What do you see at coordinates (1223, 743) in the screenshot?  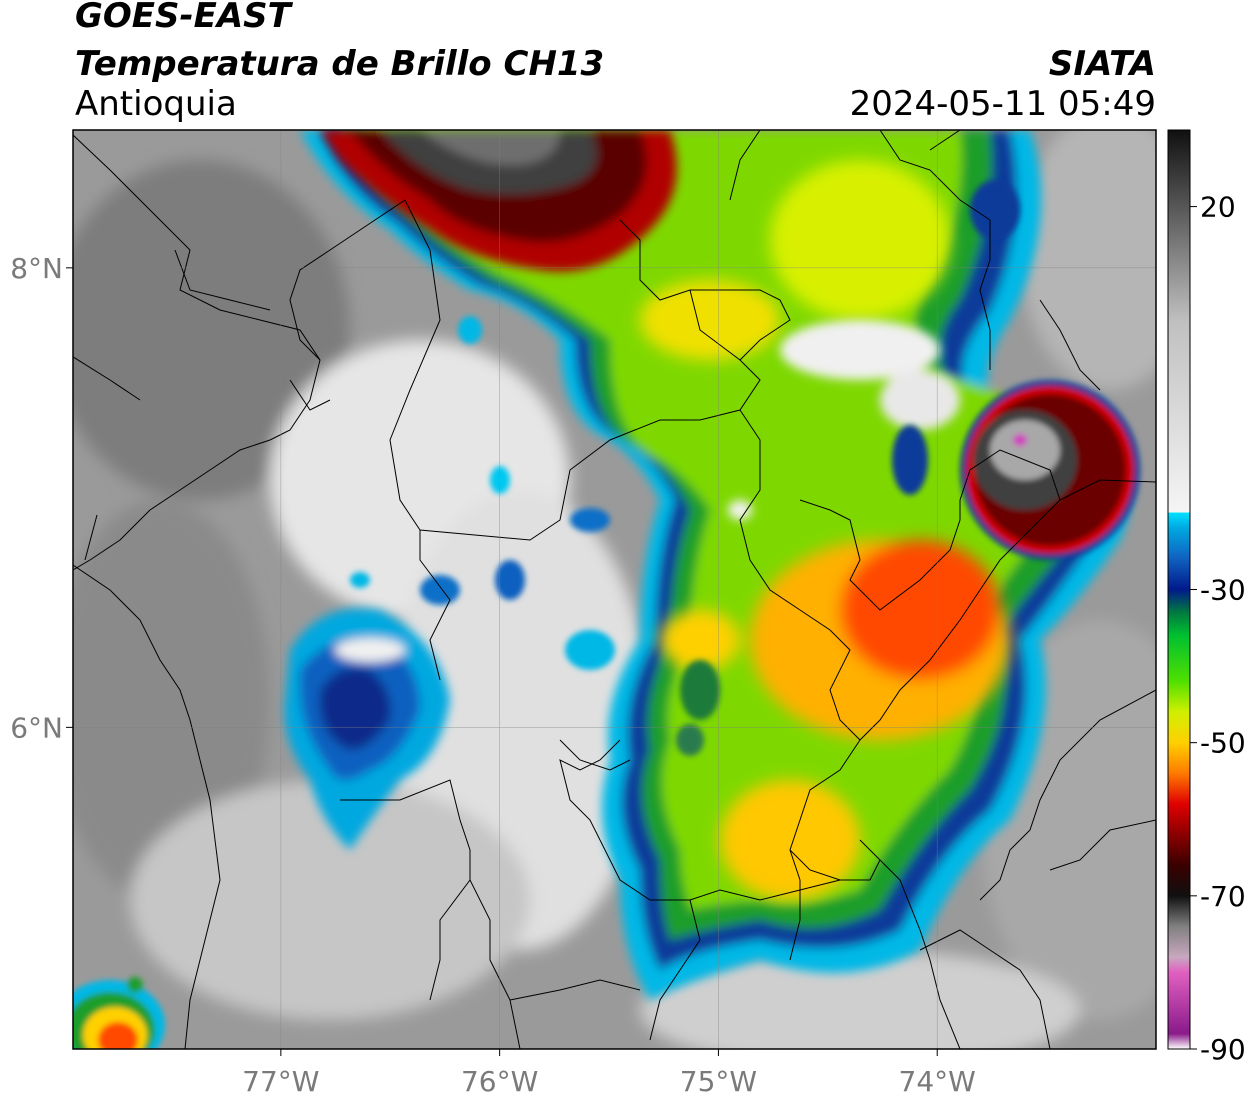 I see `colorbar-tick-label: -50` at bounding box center [1223, 743].